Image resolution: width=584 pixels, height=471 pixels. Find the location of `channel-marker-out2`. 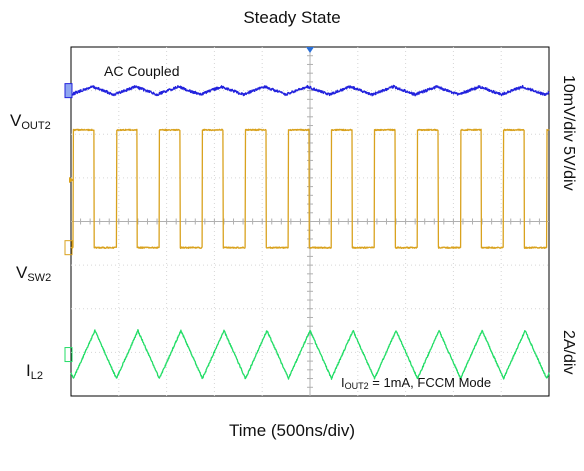

channel-marker-out2 is located at coordinates (68, 91).